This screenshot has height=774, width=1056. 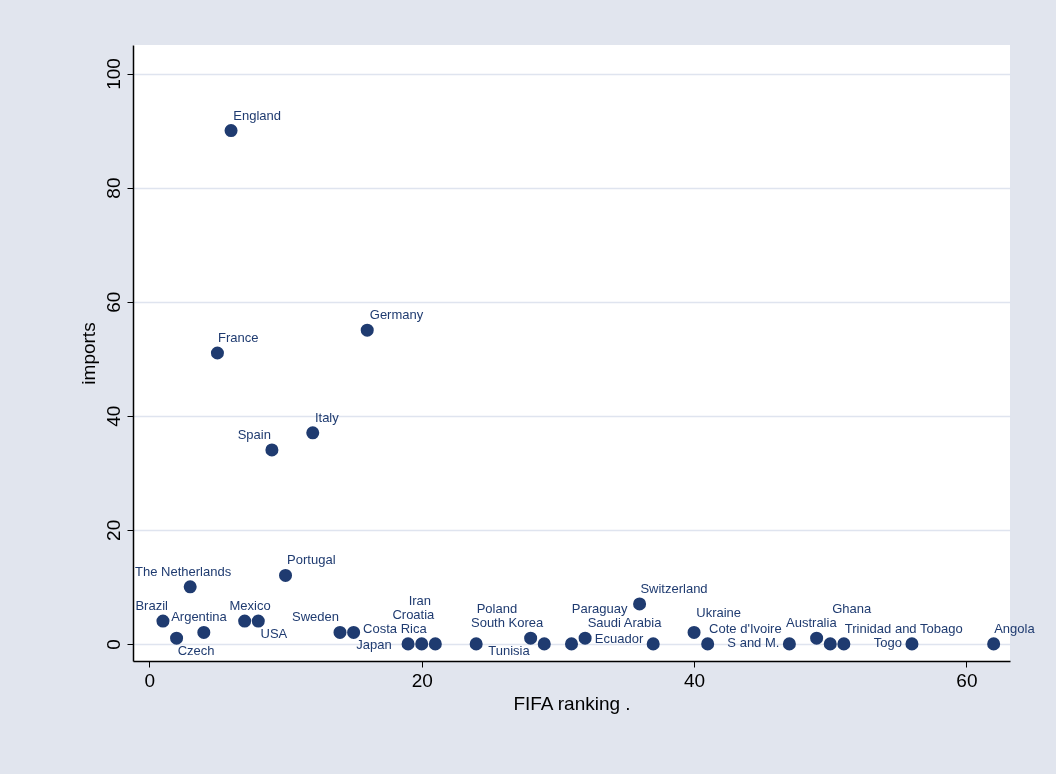 I want to click on annotation: Saudi Arabia, so click(x=625, y=623).